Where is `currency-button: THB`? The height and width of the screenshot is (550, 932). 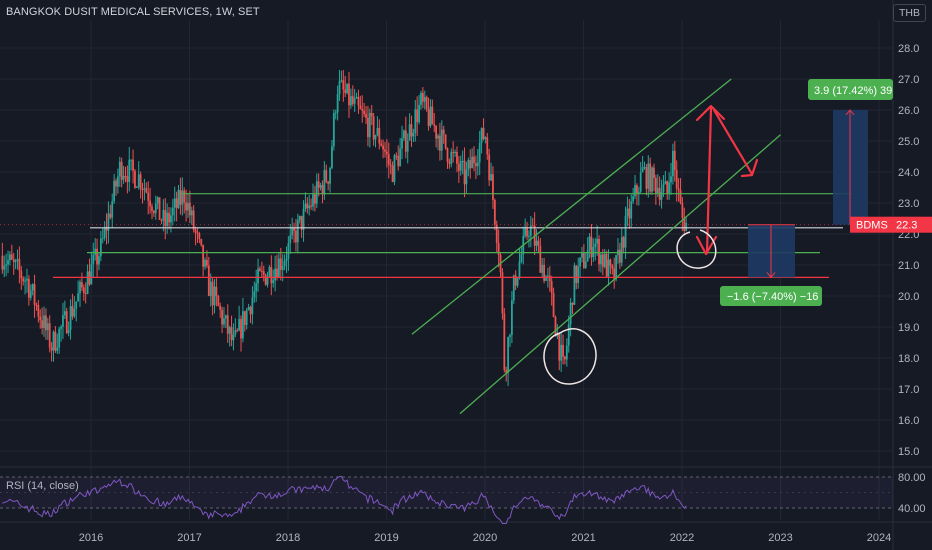 currency-button: THB is located at coordinates (909, 13).